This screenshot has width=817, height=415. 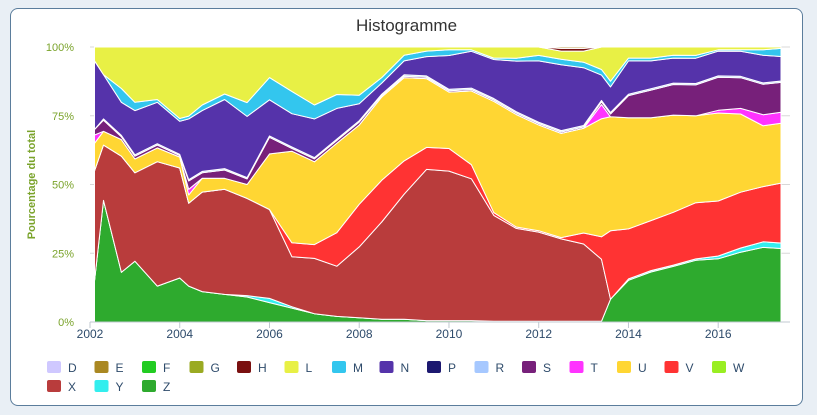 What do you see at coordinates (252, 368) in the screenshot?
I see `legend-item-h: H` at bounding box center [252, 368].